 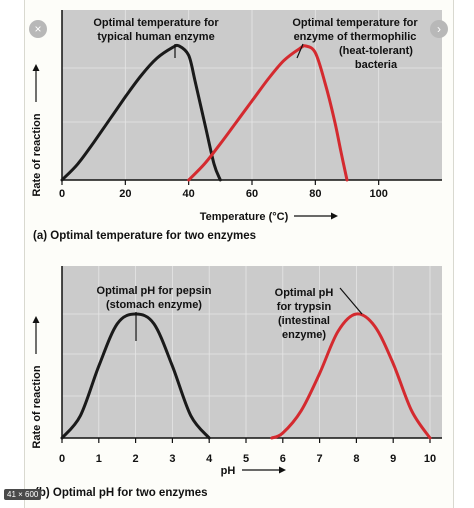 What do you see at coordinates (355, 37) in the screenshot?
I see `annotation-bacteria: enzyme of thermophilic` at bounding box center [355, 37].